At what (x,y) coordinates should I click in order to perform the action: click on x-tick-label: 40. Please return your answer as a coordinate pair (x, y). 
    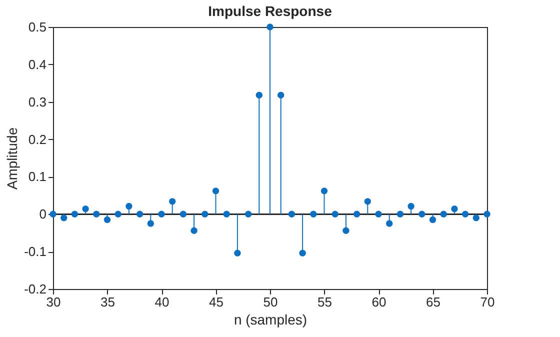
    Looking at the image, I should click on (162, 302).